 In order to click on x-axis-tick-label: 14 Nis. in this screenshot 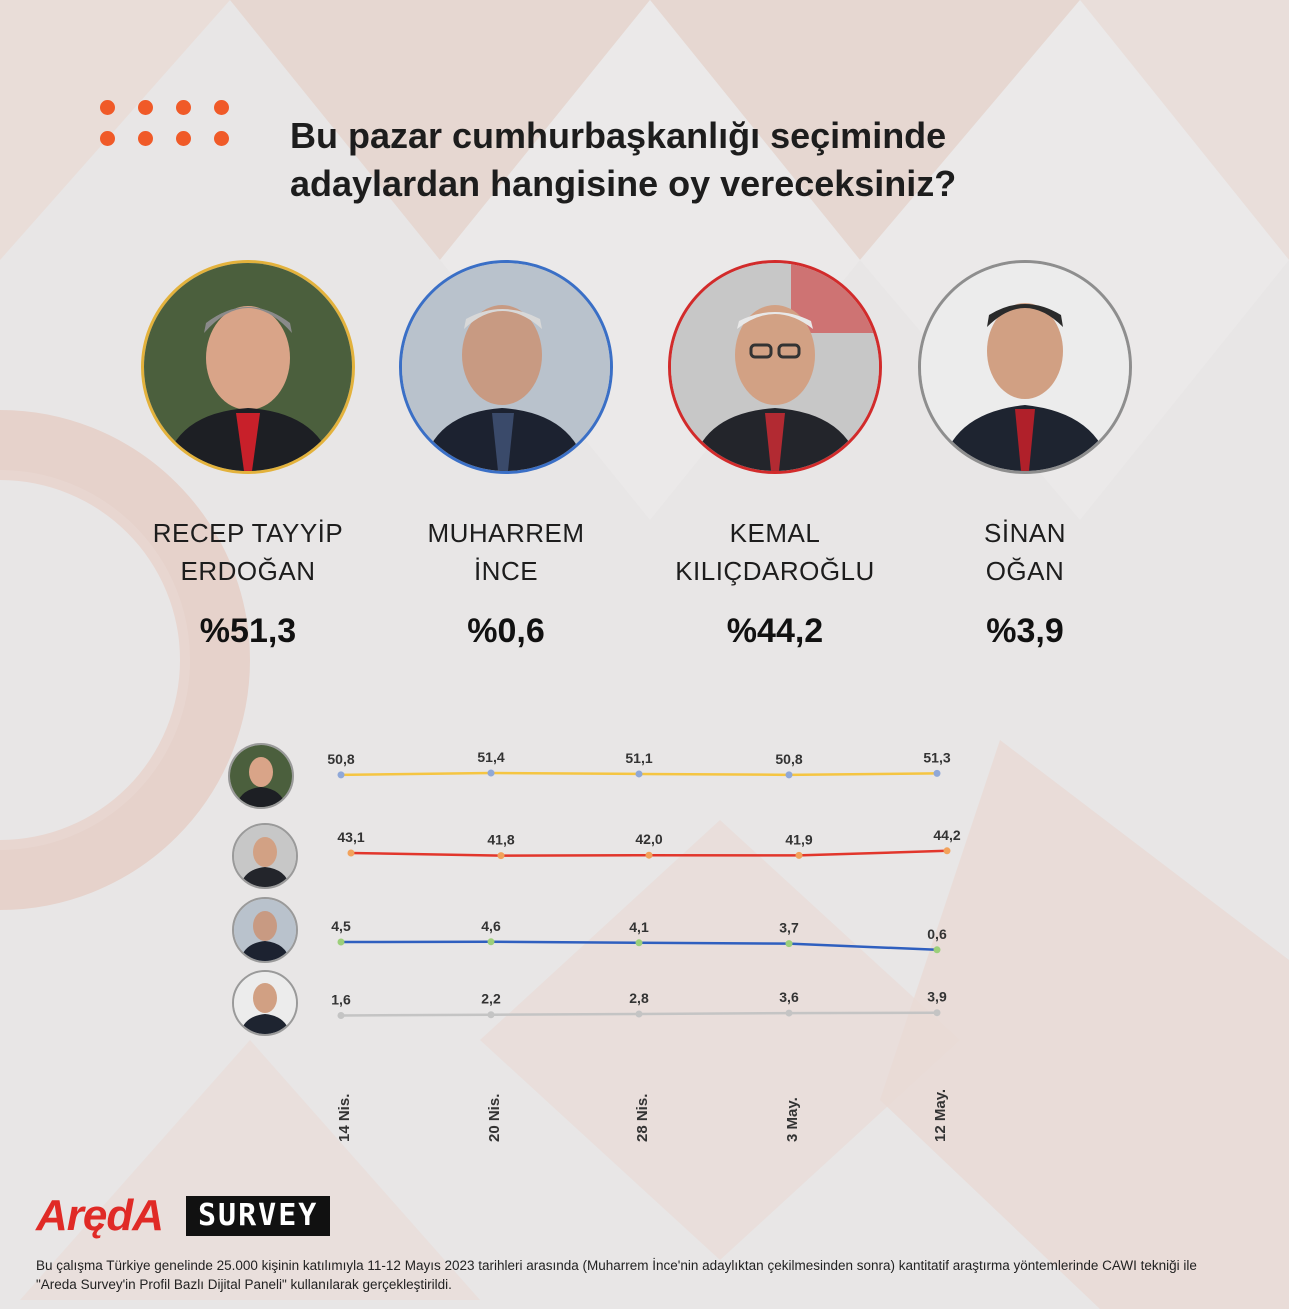, I will do `click(344, 1118)`.